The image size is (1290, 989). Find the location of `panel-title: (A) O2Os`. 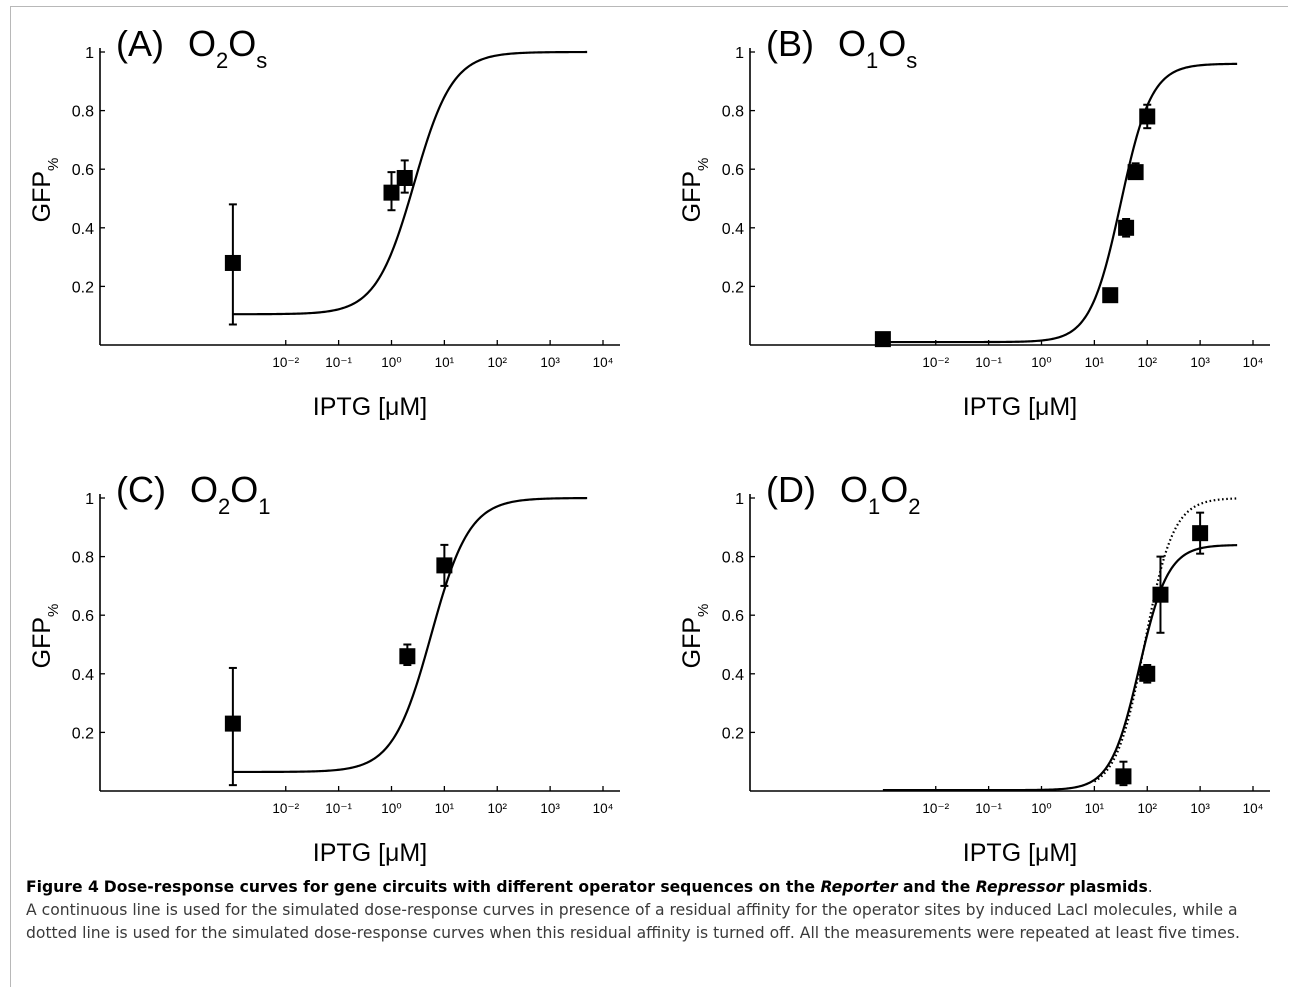

panel-title: (A) O2Os is located at coordinates (191, 48).